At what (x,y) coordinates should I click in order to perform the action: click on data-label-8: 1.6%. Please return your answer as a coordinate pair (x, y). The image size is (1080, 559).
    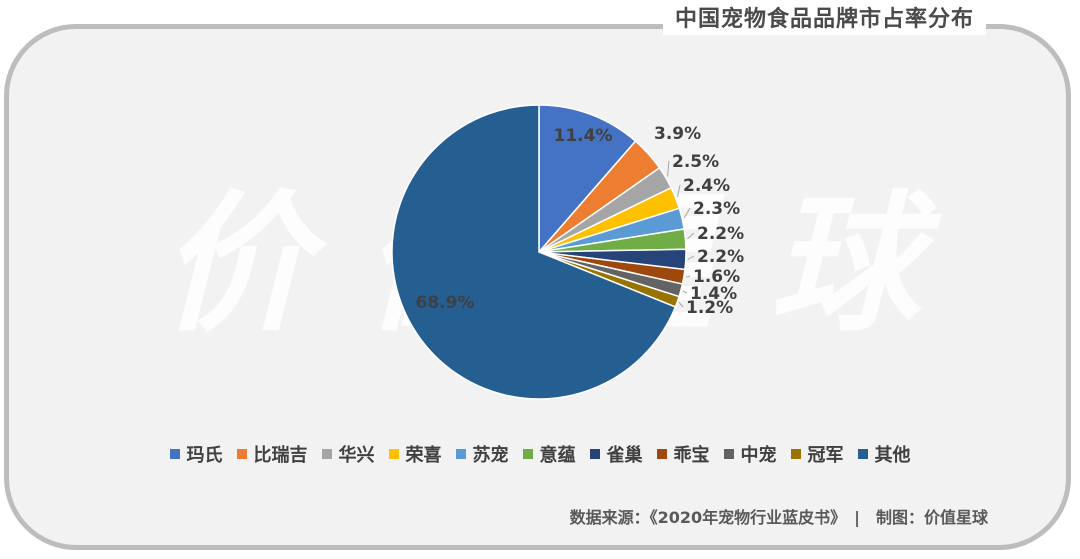
    Looking at the image, I should click on (716, 277).